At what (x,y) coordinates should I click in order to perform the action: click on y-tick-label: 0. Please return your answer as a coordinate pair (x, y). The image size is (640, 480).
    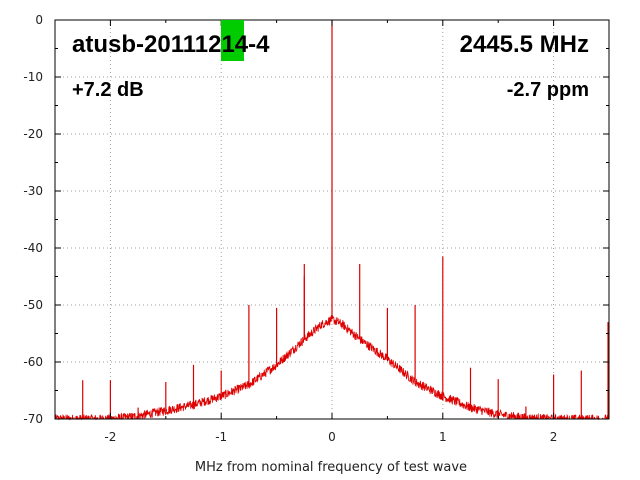
    Looking at the image, I should click on (39, 20).